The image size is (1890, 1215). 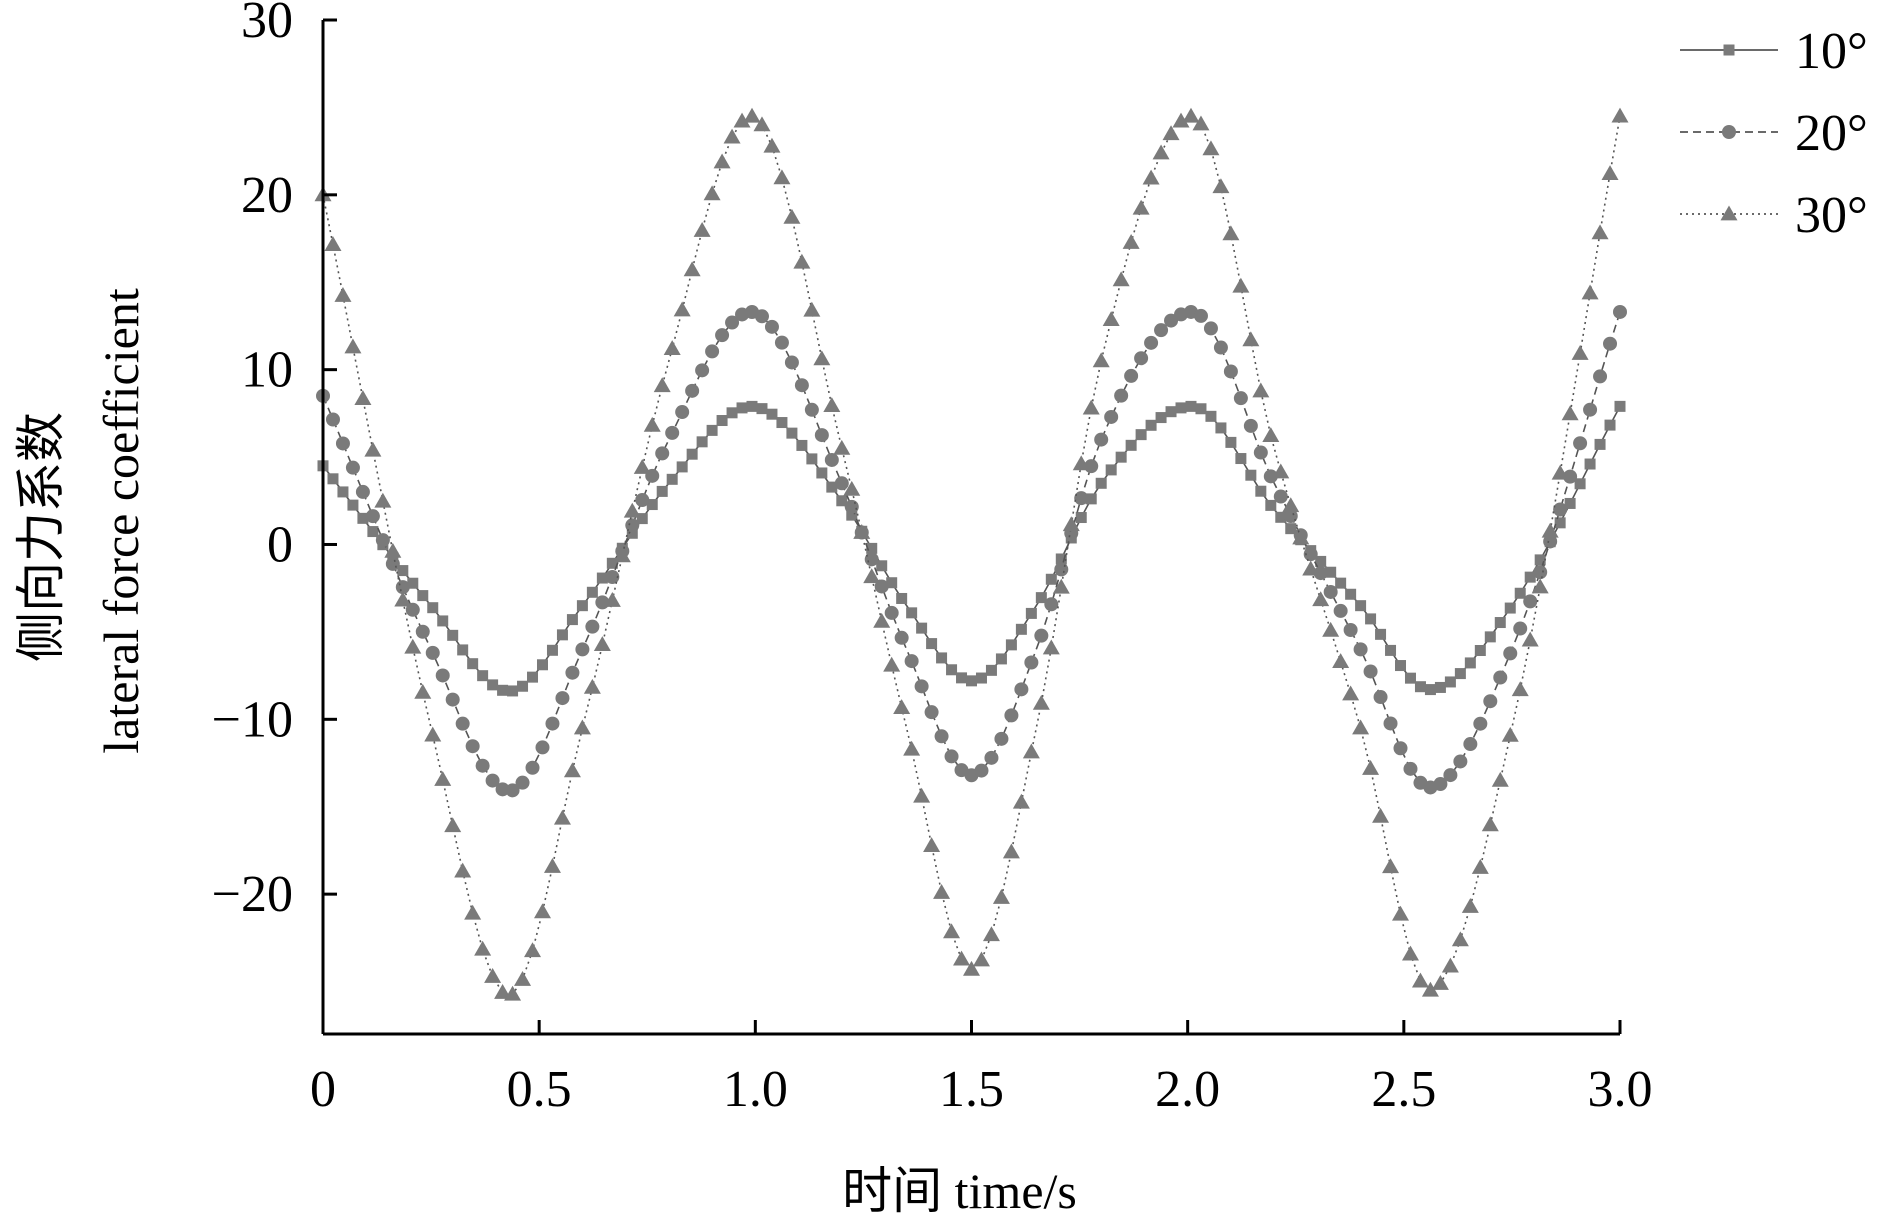 What do you see at coordinates (121, 521) in the screenshot?
I see `y-axis-title-line2: lateral force coefficient` at bounding box center [121, 521].